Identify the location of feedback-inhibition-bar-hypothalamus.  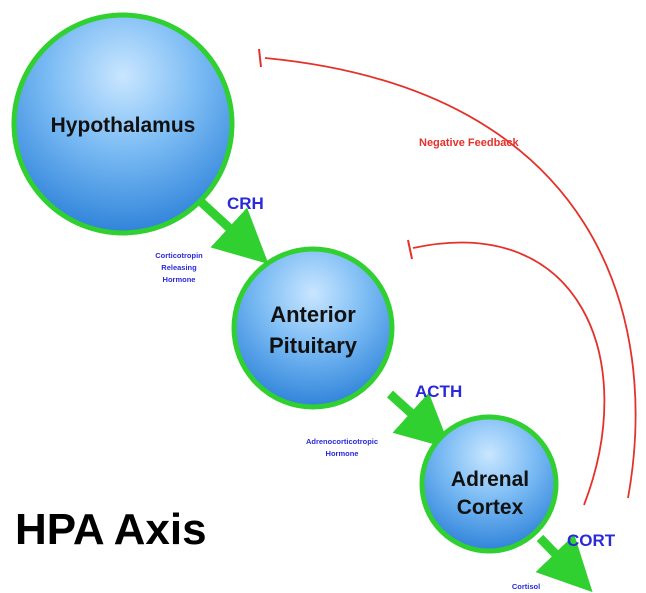
(260, 58).